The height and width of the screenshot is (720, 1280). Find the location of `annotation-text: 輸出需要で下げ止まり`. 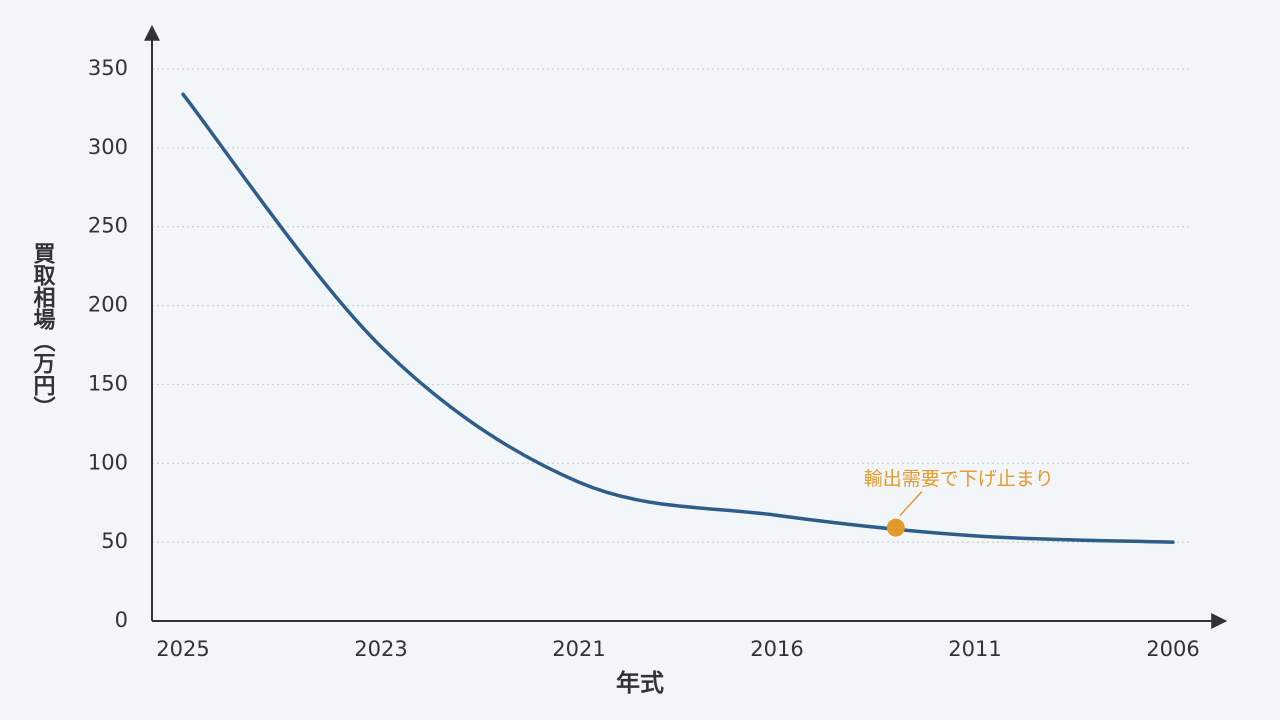

annotation-text: 輸出需要で下げ止まり is located at coordinates (959, 479).